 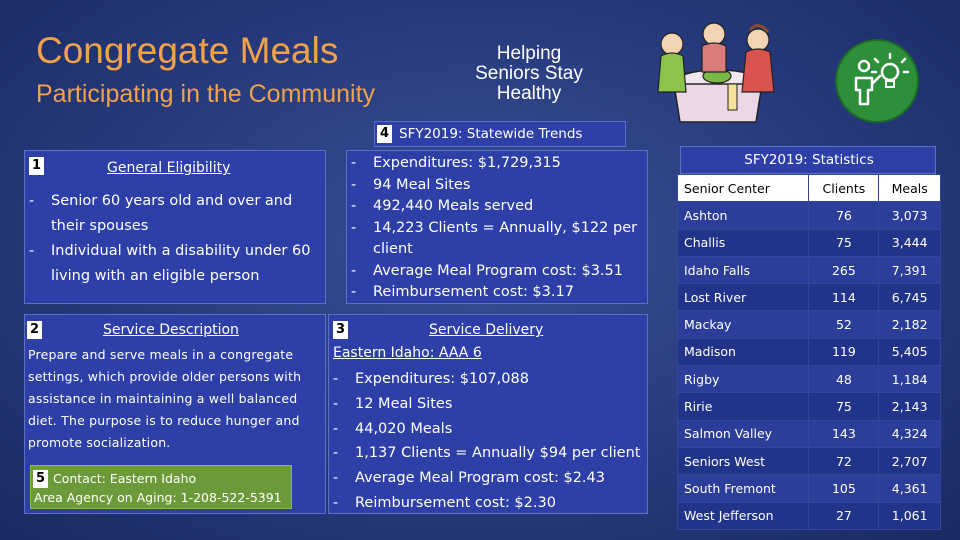 I want to click on senior-center-cell: South Fremont, so click(x=743, y=488).